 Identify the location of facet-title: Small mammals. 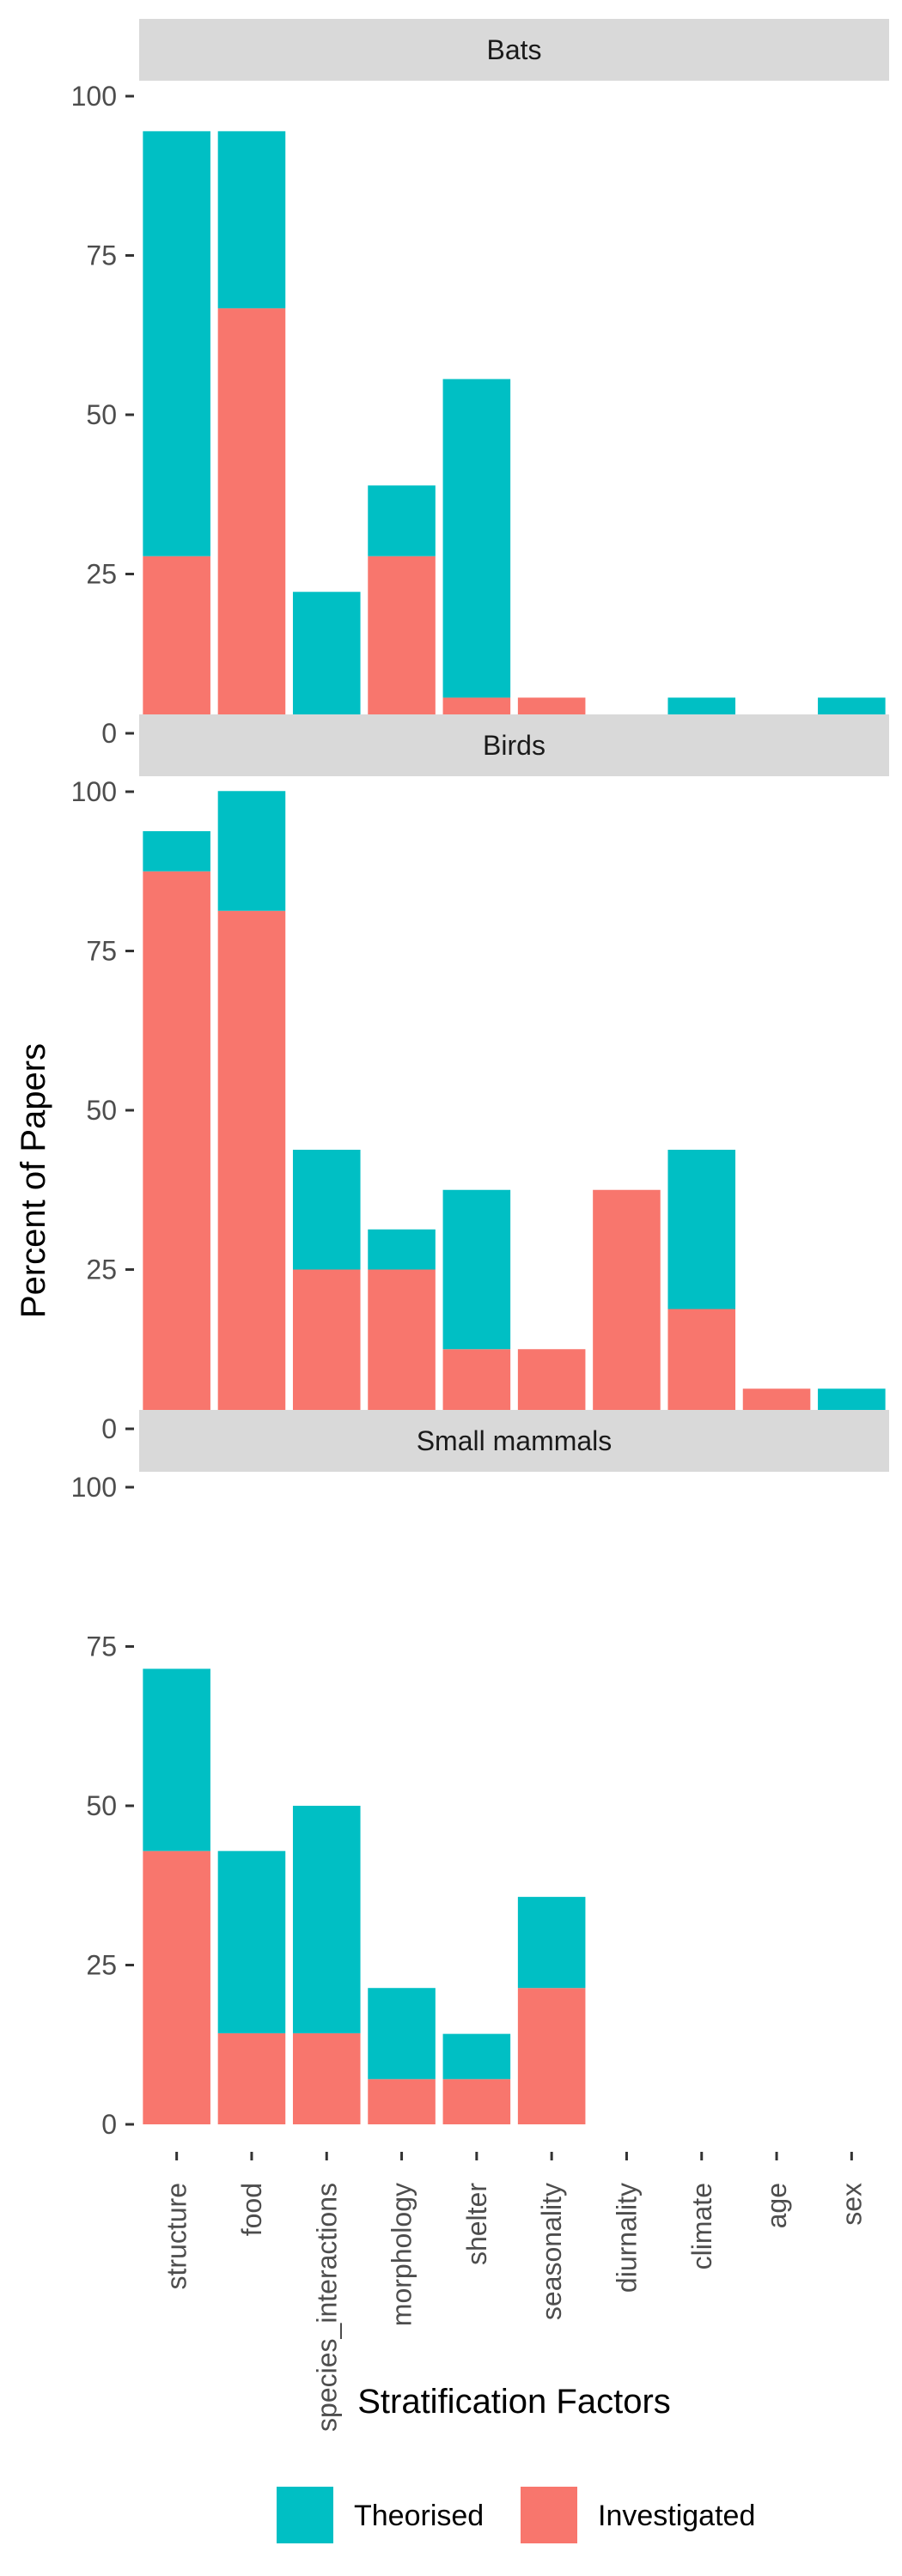
(515, 1440).